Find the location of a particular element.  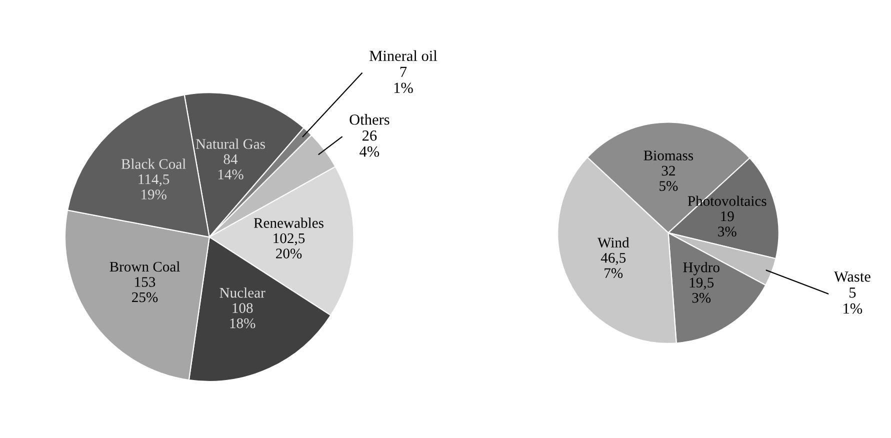

slice-label: Brown Coal is located at coordinates (145, 266).